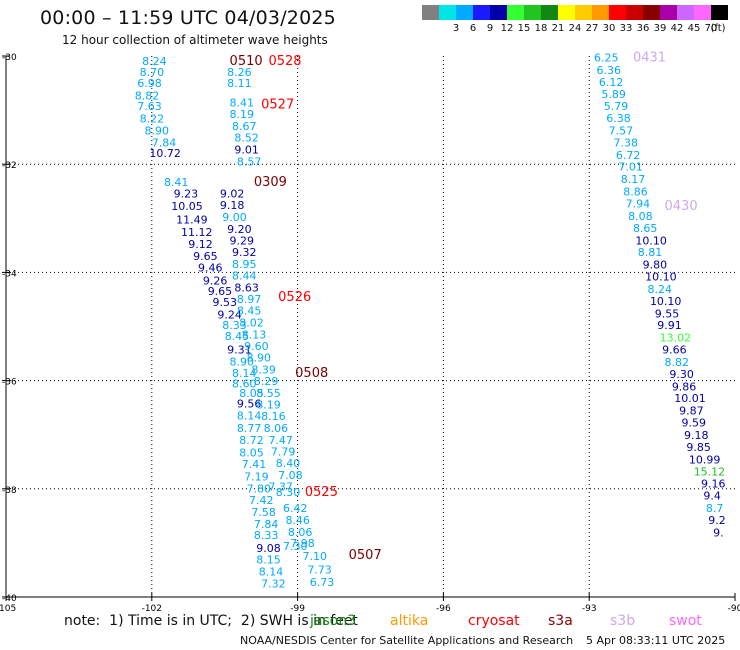  I want to click on wave-height-reading: 8.41, so click(176, 182).